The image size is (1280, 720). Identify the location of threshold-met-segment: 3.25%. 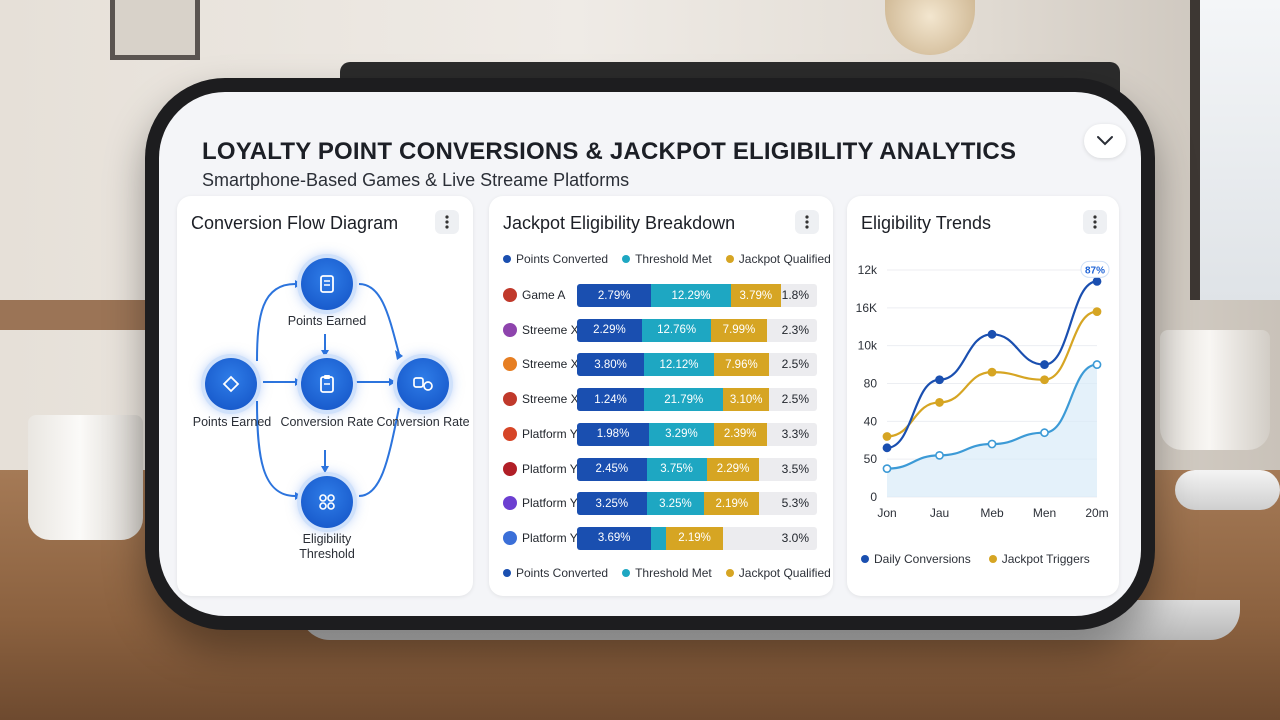
(675, 504).